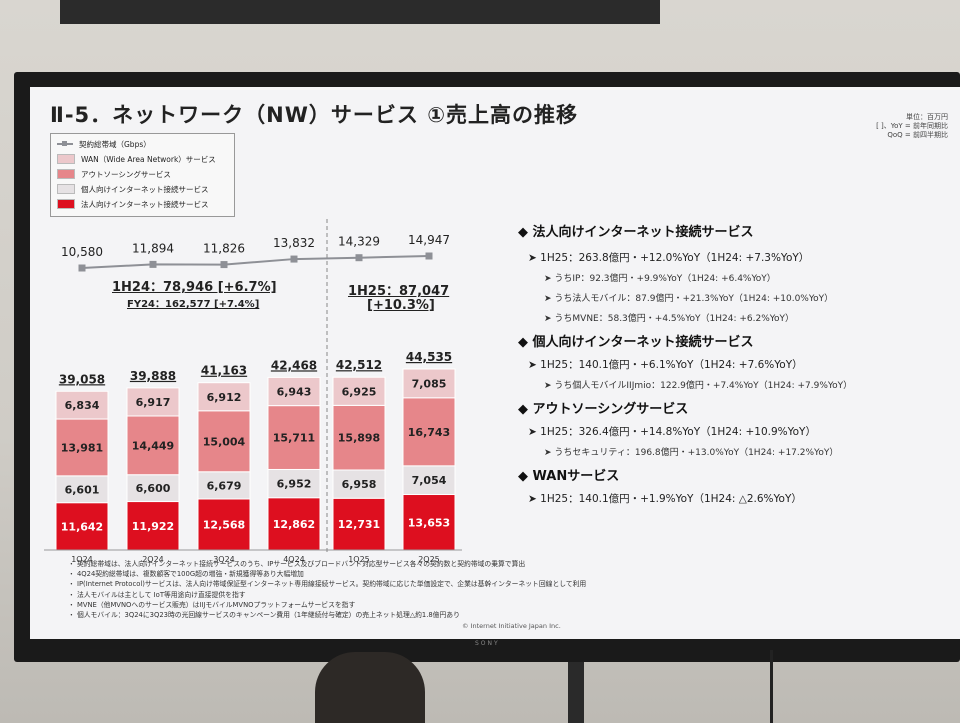 This screenshot has width=960, height=723. What do you see at coordinates (224, 524) in the screenshot?
I see `bar-value-label: 12,568` at bounding box center [224, 524].